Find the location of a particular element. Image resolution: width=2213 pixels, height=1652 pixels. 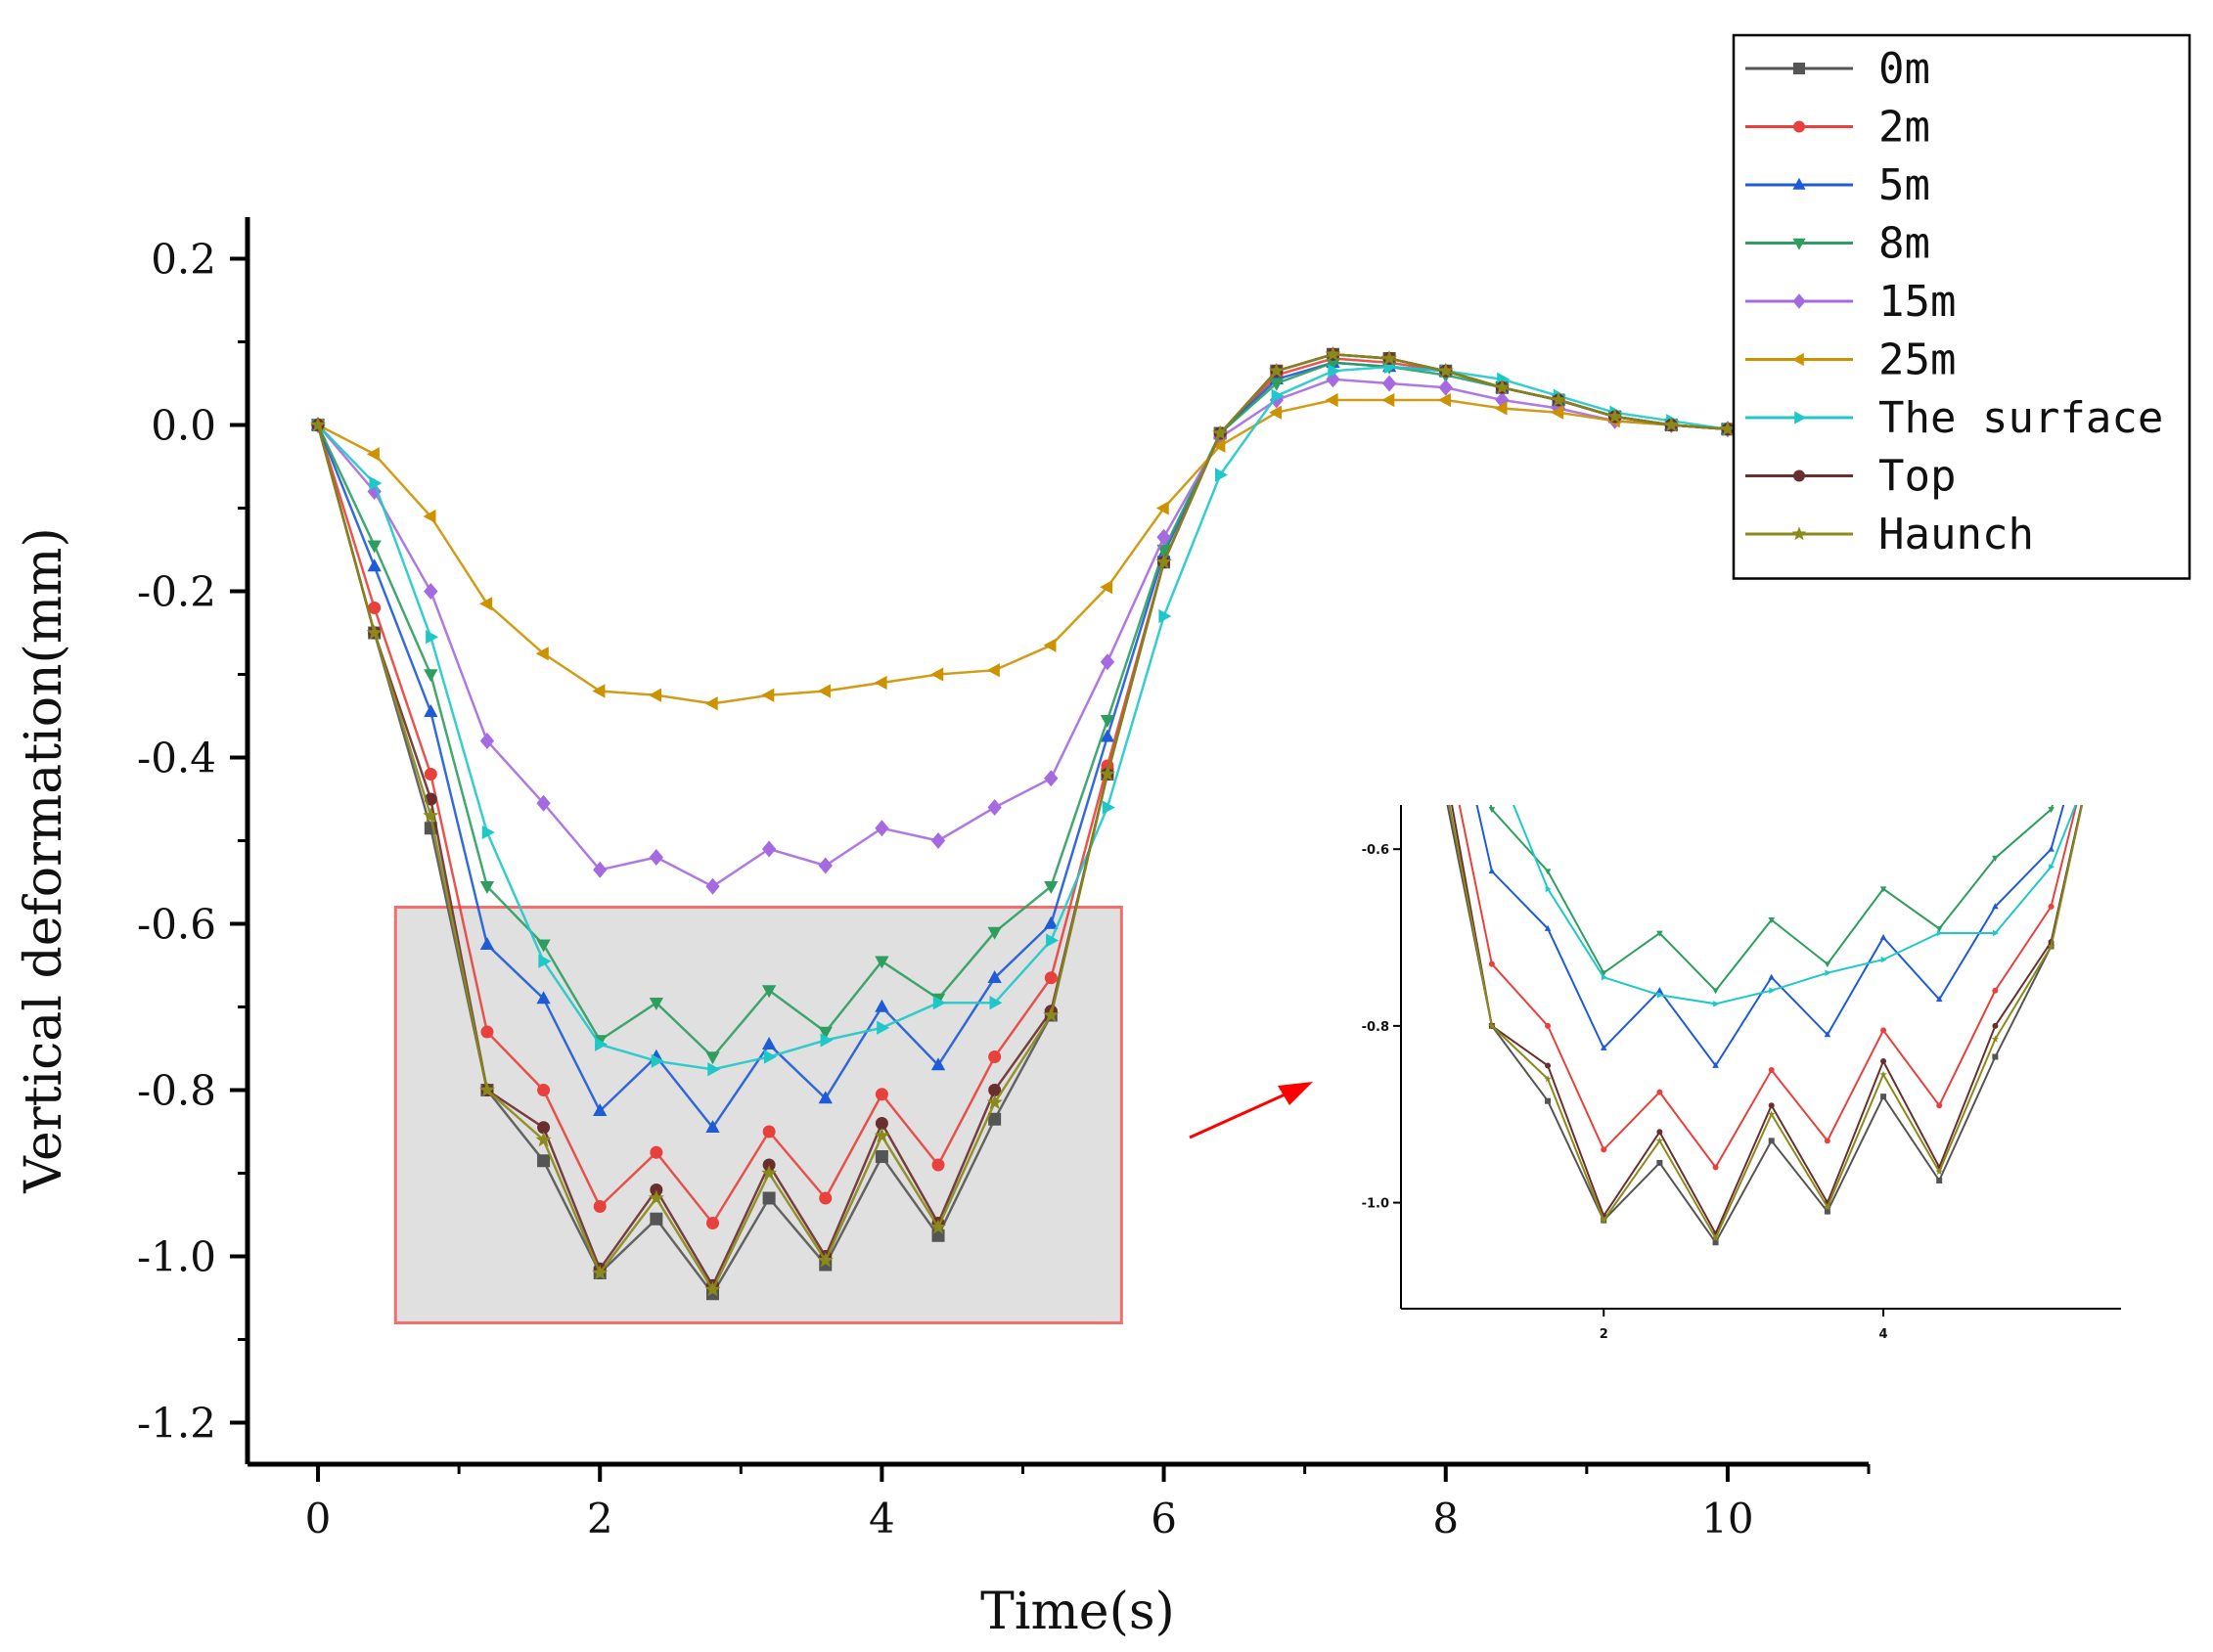

legend-entry: 25m is located at coordinates (1851, 360).